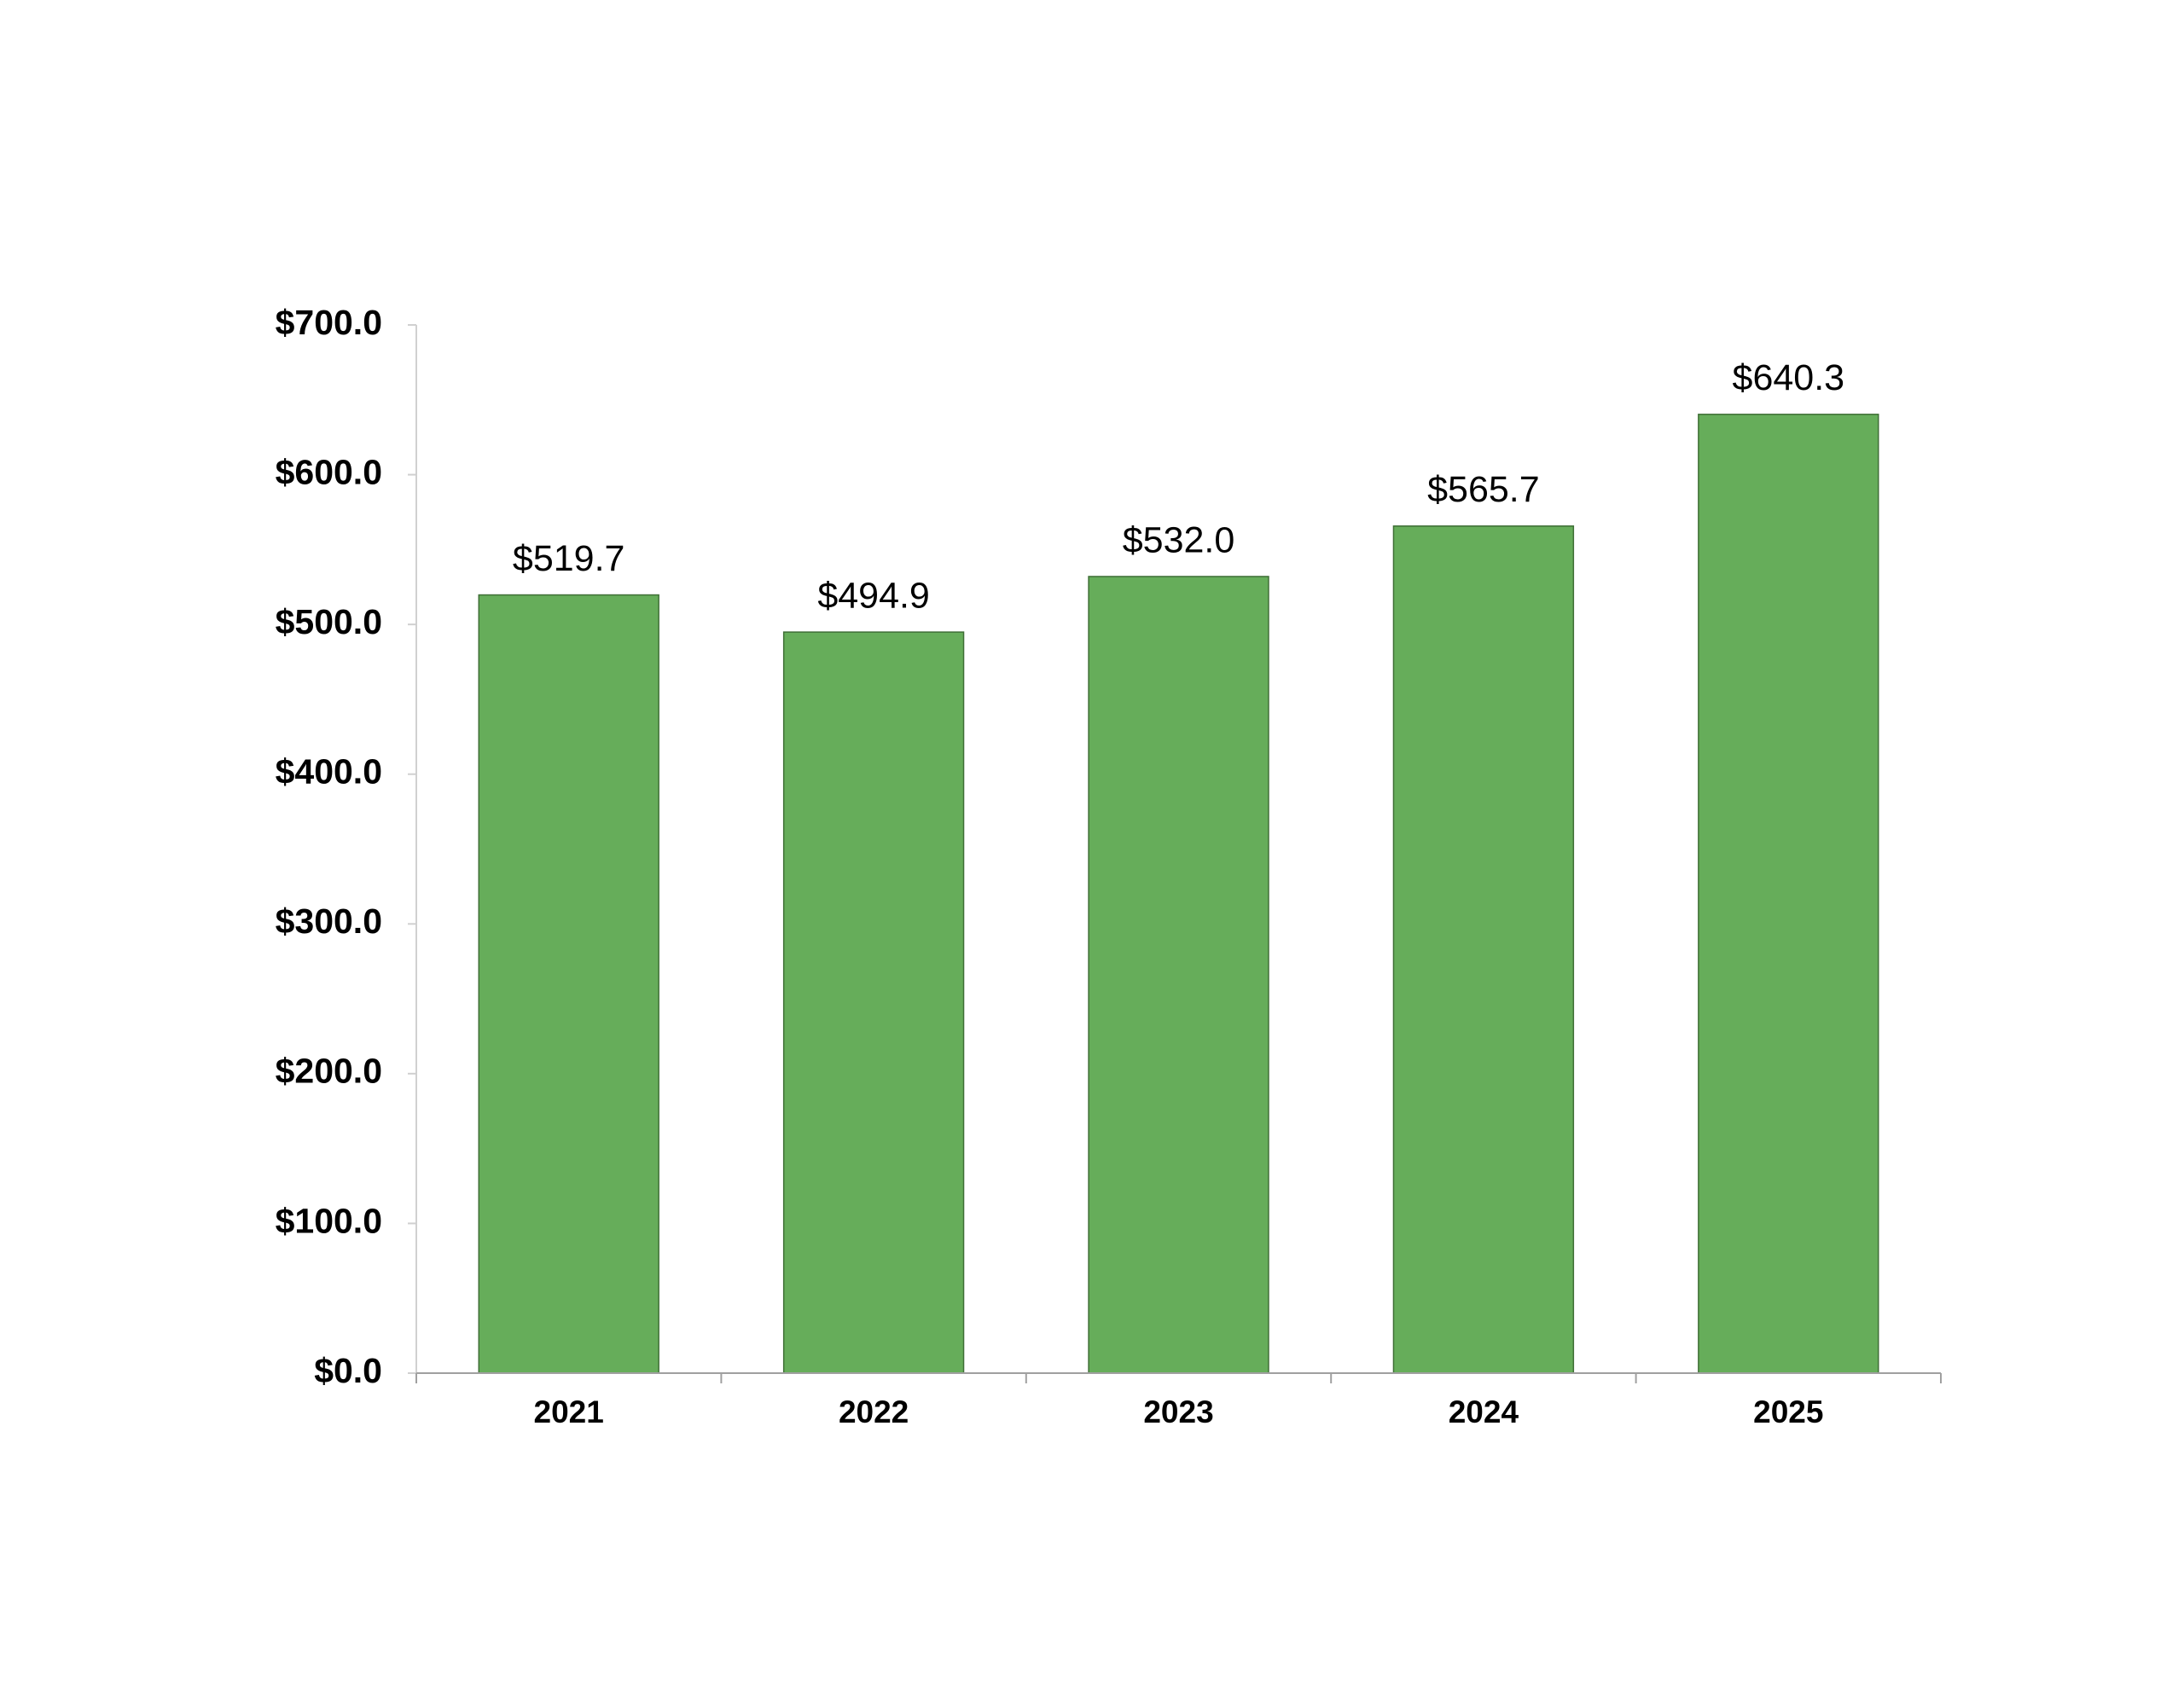 This screenshot has width=2184, height=1687. What do you see at coordinates (329, 622) in the screenshot?
I see `y-tick-label: $500.0` at bounding box center [329, 622].